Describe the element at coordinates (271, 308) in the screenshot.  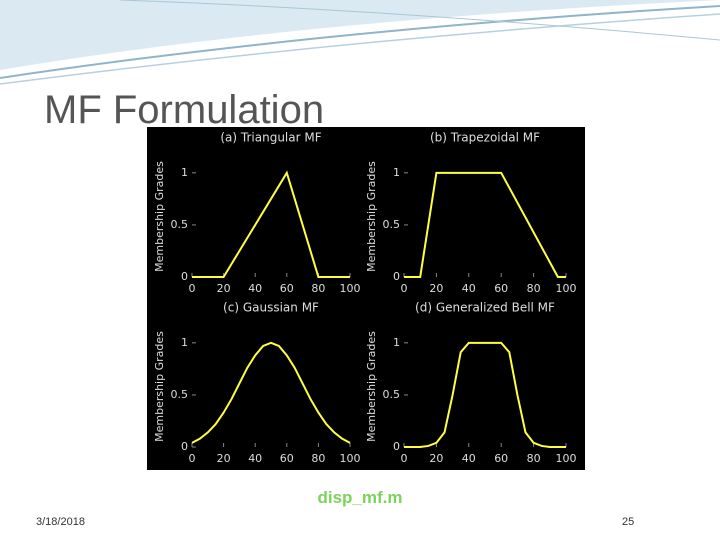
I see `chart-title: (c) Gaussian MF` at that location.